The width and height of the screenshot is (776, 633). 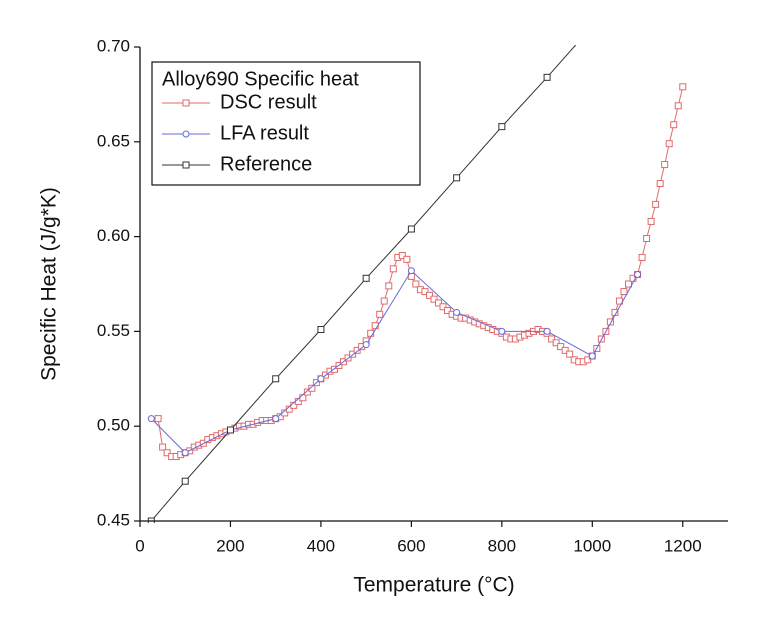 What do you see at coordinates (592, 545) in the screenshot?
I see `x-tick-label: 1000` at bounding box center [592, 545].